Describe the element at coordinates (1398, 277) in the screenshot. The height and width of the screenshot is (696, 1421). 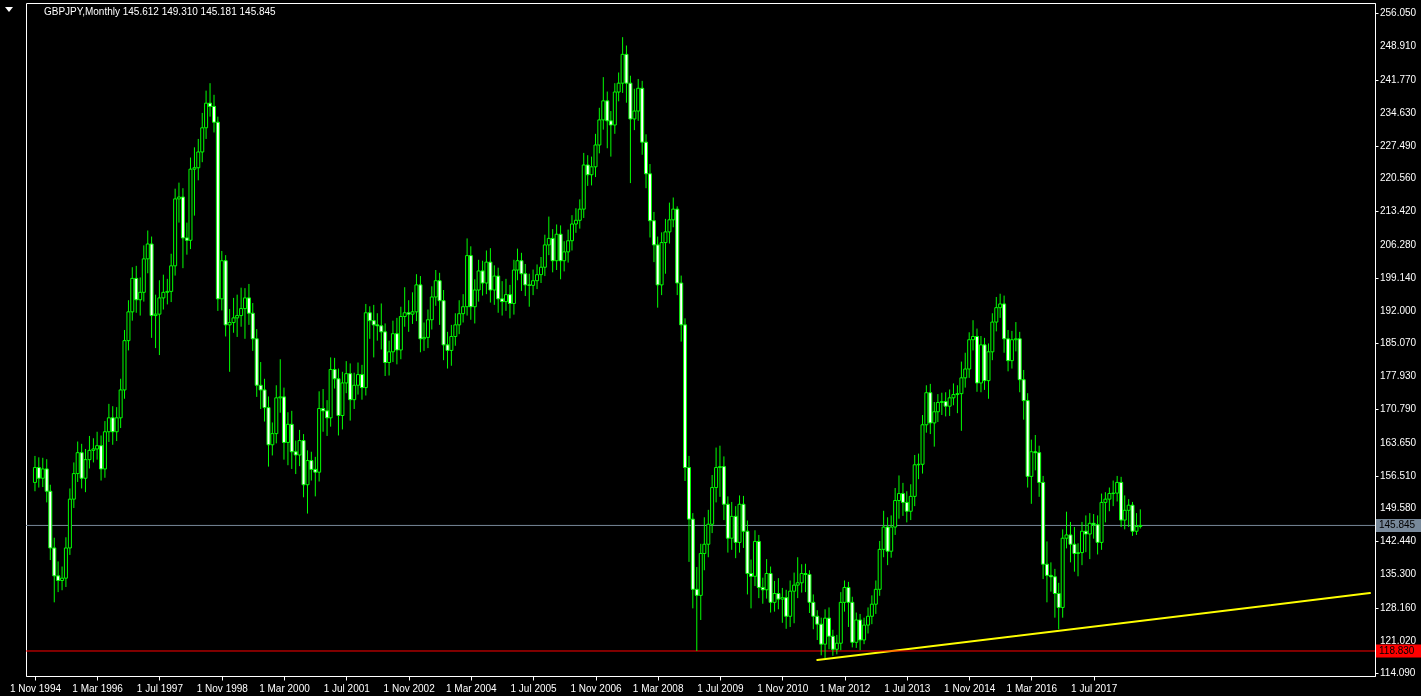
I see `y-tick-label: 199.140` at that location.